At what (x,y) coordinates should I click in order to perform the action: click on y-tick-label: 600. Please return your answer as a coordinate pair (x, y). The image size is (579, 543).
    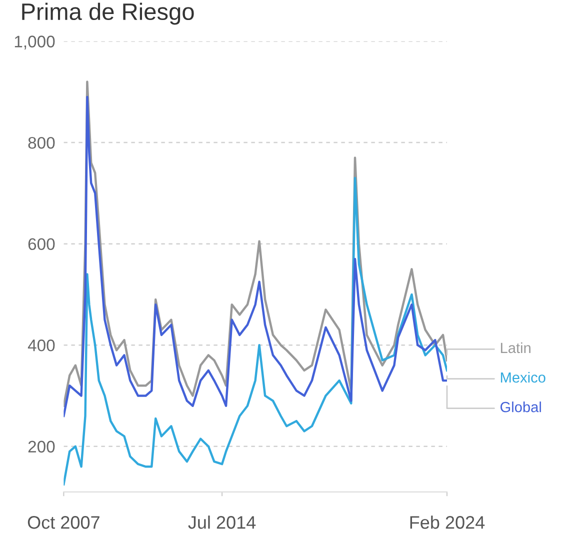
    Looking at the image, I should click on (41, 244).